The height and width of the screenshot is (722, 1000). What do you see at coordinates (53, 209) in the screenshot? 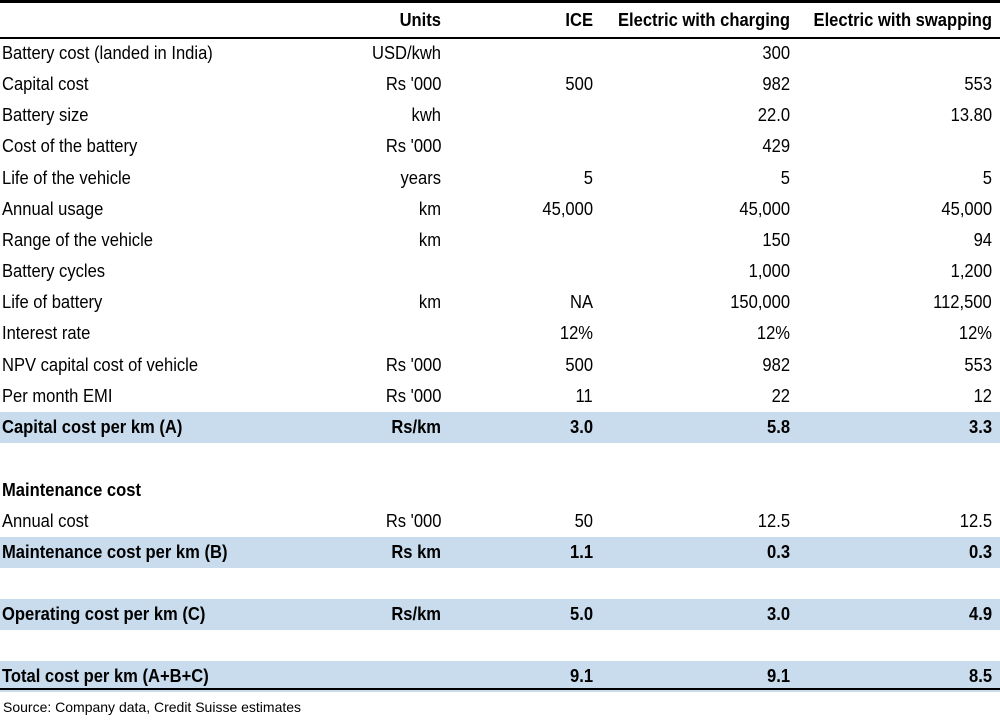
I see `row-label: Annual usage` at bounding box center [53, 209].